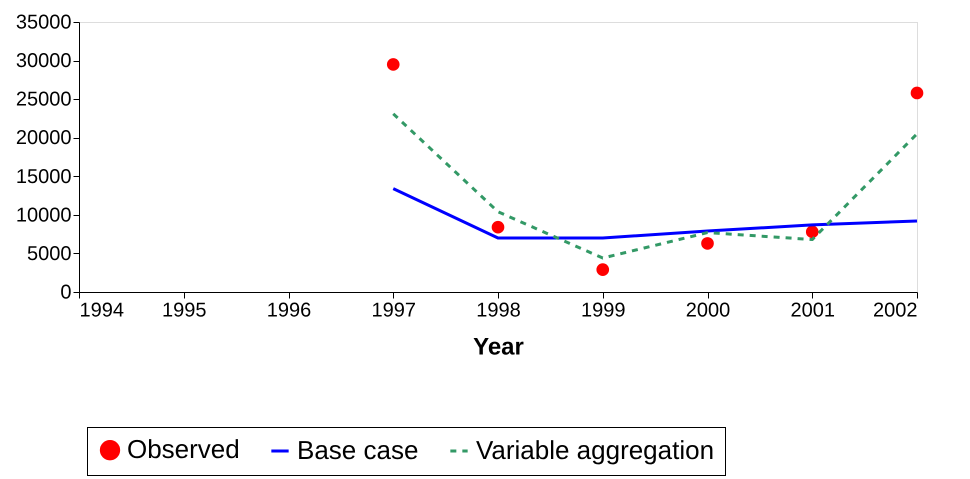 The image size is (970, 479). I want to click on y-tick-label: 20000, so click(44, 138).